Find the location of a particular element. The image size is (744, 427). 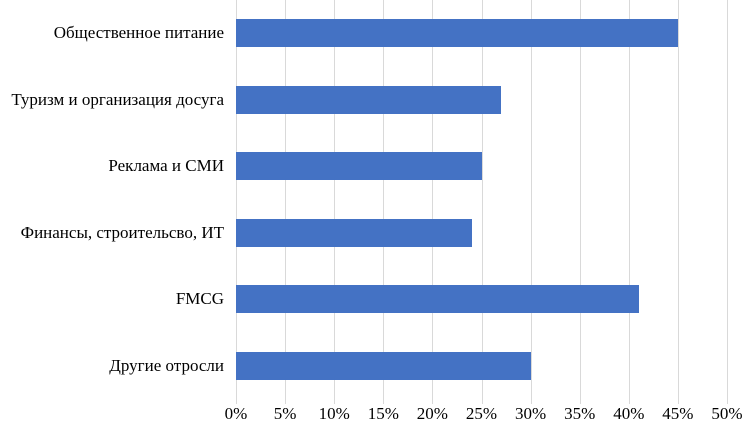

category-label: Туризм и организация досуга is located at coordinates (117, 99).